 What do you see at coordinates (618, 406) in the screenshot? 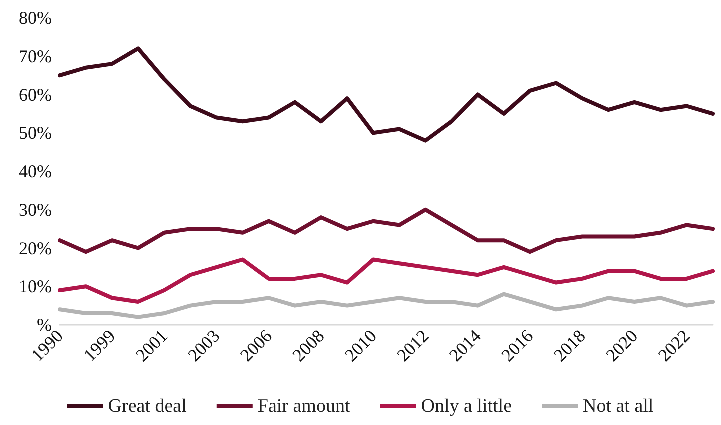
I see `legend-label: Not at all` at bounding box center [618, 406].